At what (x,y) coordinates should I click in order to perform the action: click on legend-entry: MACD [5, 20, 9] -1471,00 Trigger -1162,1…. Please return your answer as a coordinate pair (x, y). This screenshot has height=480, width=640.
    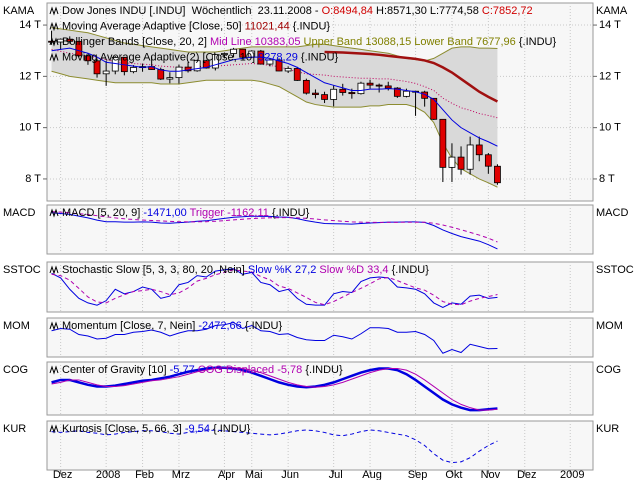
    Looking at the image, I should click on (186, 213).